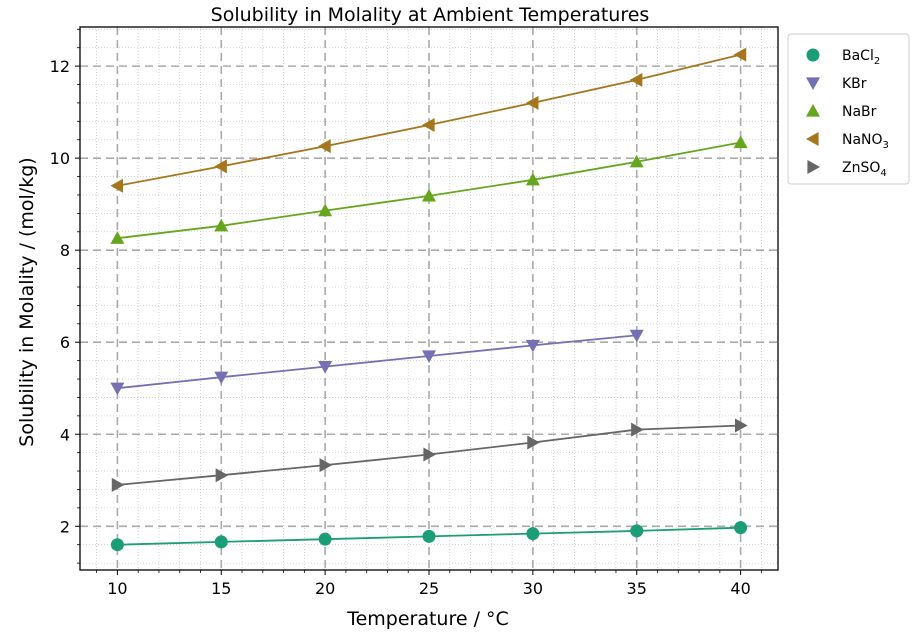  Describe the element at coordinates (325, 588) in the screenshot. I see `x-tick-label: 20` at that location.